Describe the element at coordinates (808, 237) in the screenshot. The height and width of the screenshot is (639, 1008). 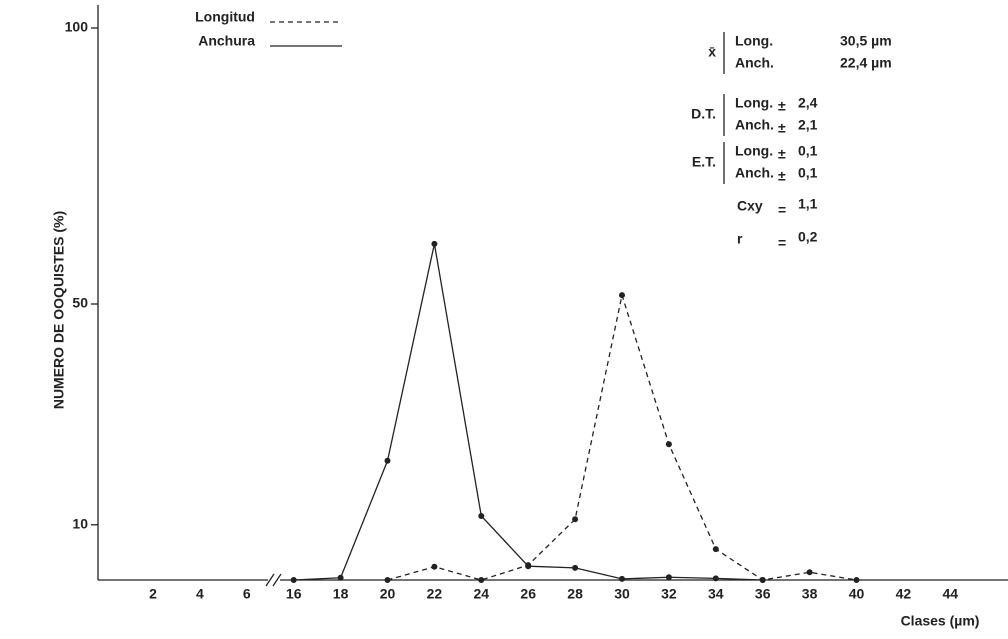
I see `stat-value: 0,2` at that location.